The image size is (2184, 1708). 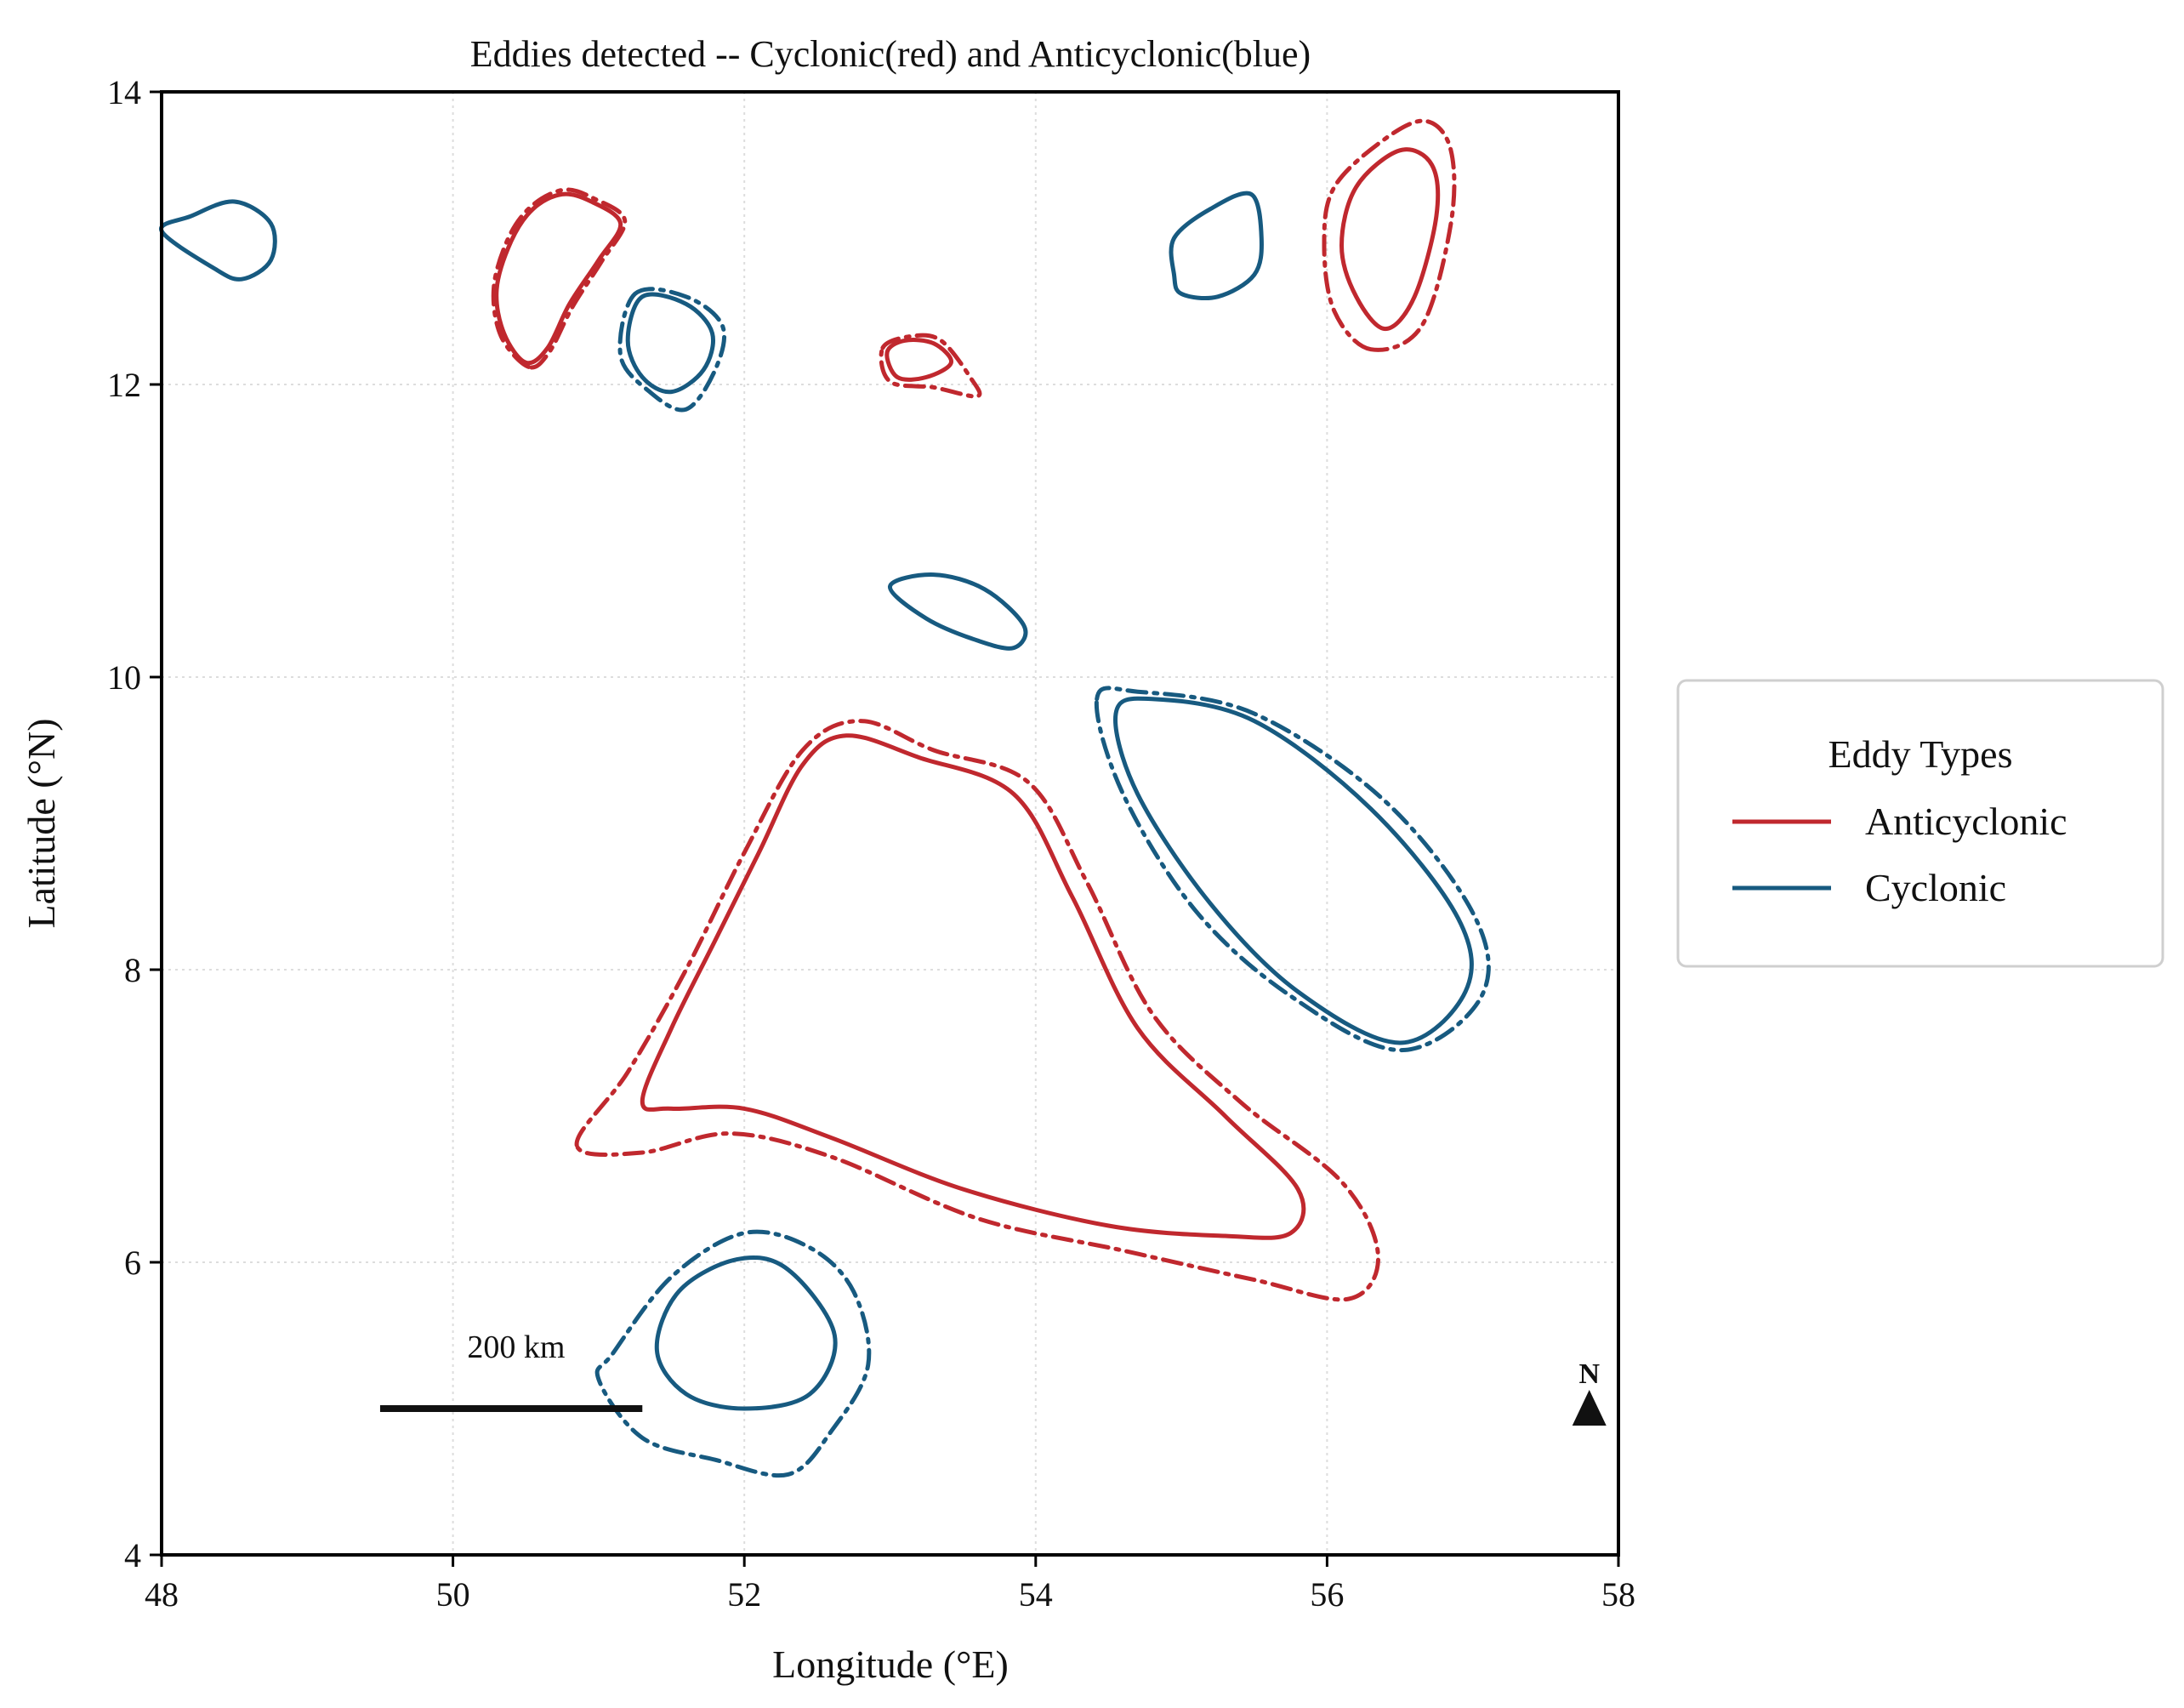 I want to click on y-tick-label: 12, so click(x=124, y=385).